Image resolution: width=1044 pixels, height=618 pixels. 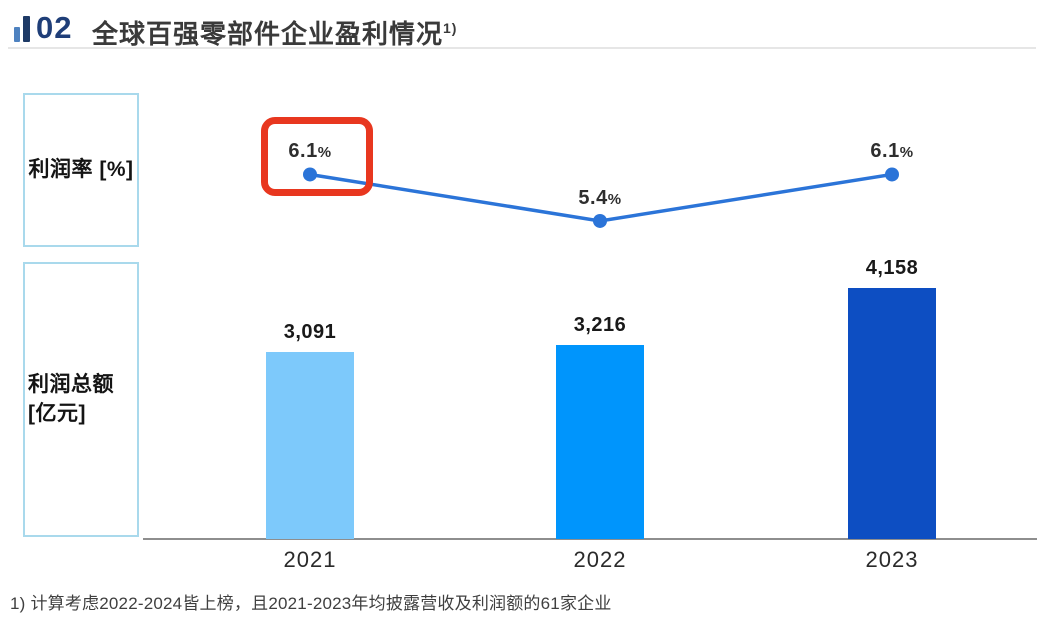 What do you see at coordinates (310, 559) in the screenshot?
I see `x-axis-label-2021: 2021` at bounding box center [310, 559].